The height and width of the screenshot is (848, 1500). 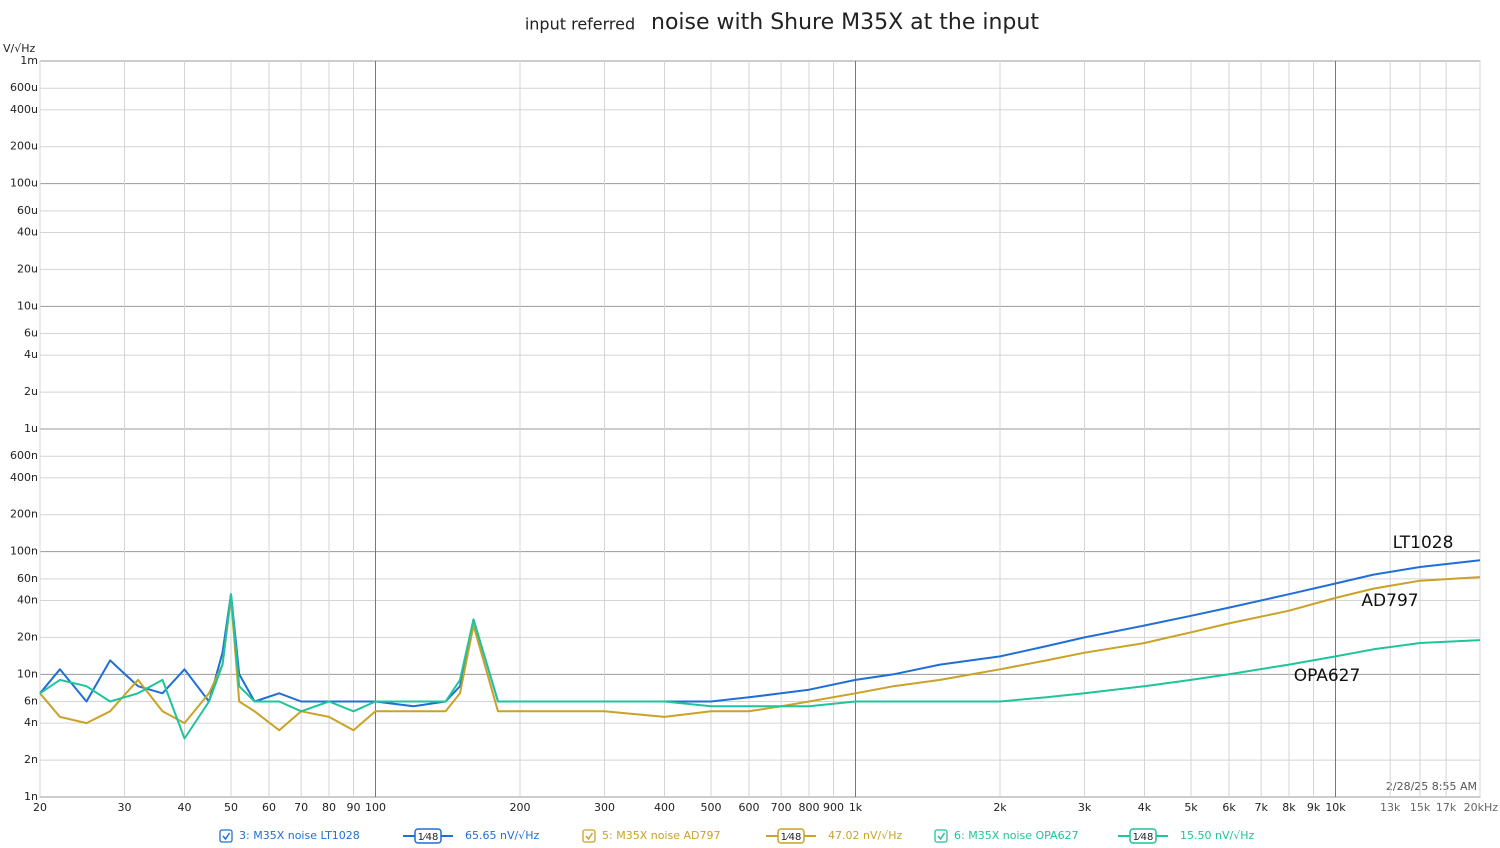 I want to click on y-tick-label: 4u, so click(x=31, y=354).